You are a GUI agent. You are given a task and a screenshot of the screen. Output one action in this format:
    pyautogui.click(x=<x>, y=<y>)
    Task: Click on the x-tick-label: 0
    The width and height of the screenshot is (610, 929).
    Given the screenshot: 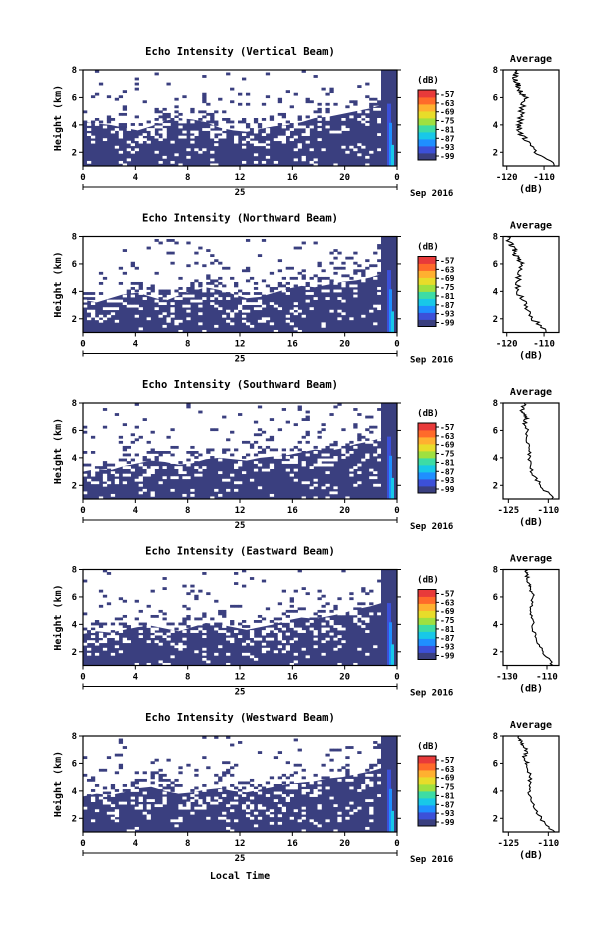 What is the action you would take?
    pyautogui.click(x=396, y=345)
    